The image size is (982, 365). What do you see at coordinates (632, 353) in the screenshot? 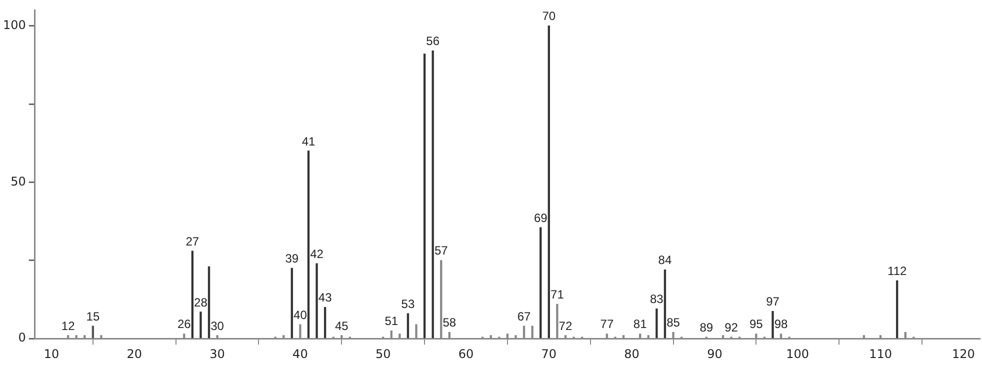
I see `x-tick-label: 80` at bounding box center [632, 353].